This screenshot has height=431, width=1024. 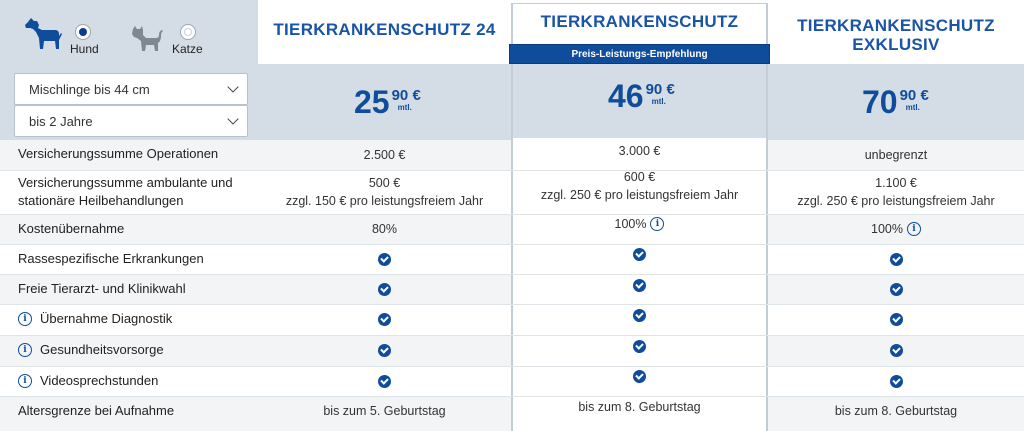 What do you see at coordinates (99, 380) in the screenshot?
I see `row-label-text: Videosprechstunden` at bounding box center [99, 380].